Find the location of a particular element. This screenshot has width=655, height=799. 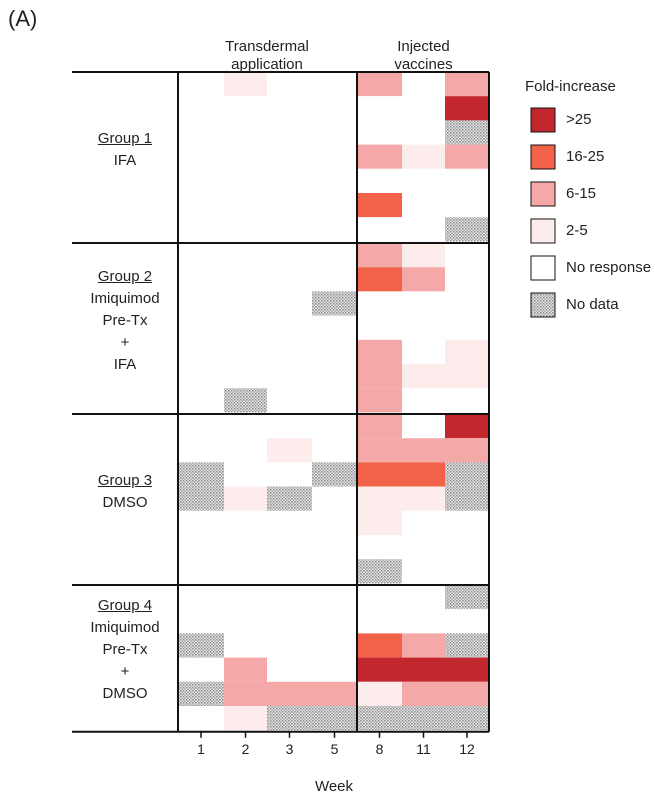

legend-label: 16-25 is located at coordinates (585, 156).